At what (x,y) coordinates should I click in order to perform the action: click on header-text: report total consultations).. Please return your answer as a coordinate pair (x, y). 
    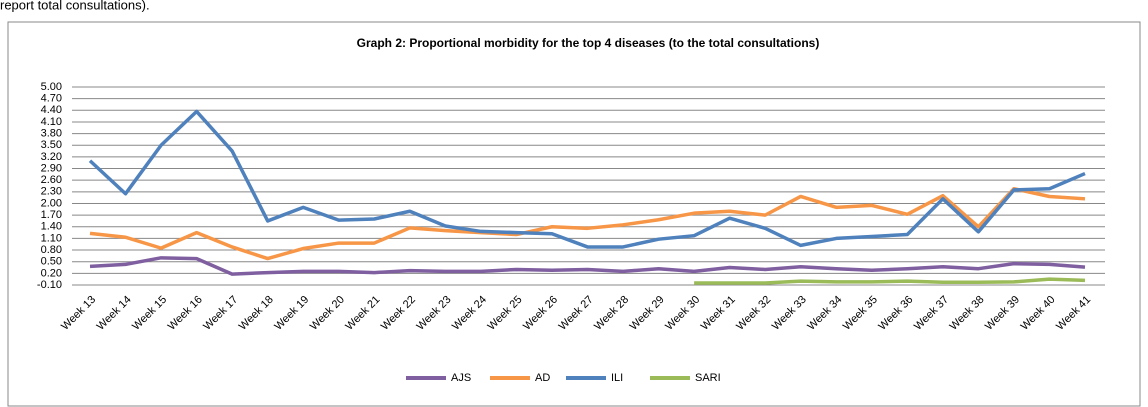
    Looking at the image, I should click on (75, 6).